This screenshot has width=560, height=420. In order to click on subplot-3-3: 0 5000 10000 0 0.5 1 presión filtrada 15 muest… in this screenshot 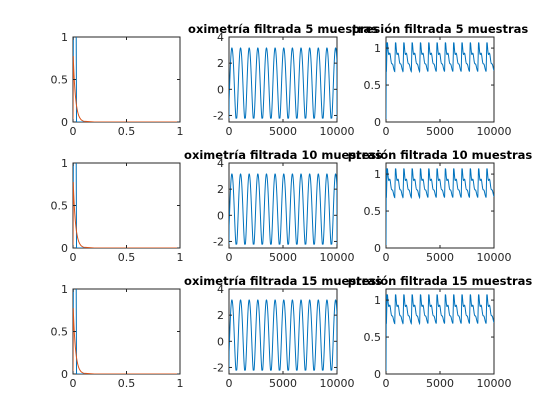, I will do `click(440, 332)`.